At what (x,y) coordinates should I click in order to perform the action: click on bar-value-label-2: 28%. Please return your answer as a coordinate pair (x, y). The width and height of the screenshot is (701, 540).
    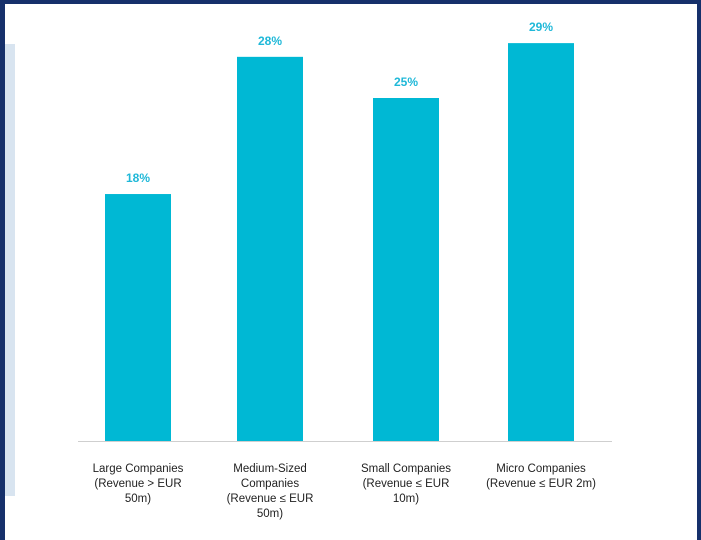
    Looking at the image, I should click on (270, 41).